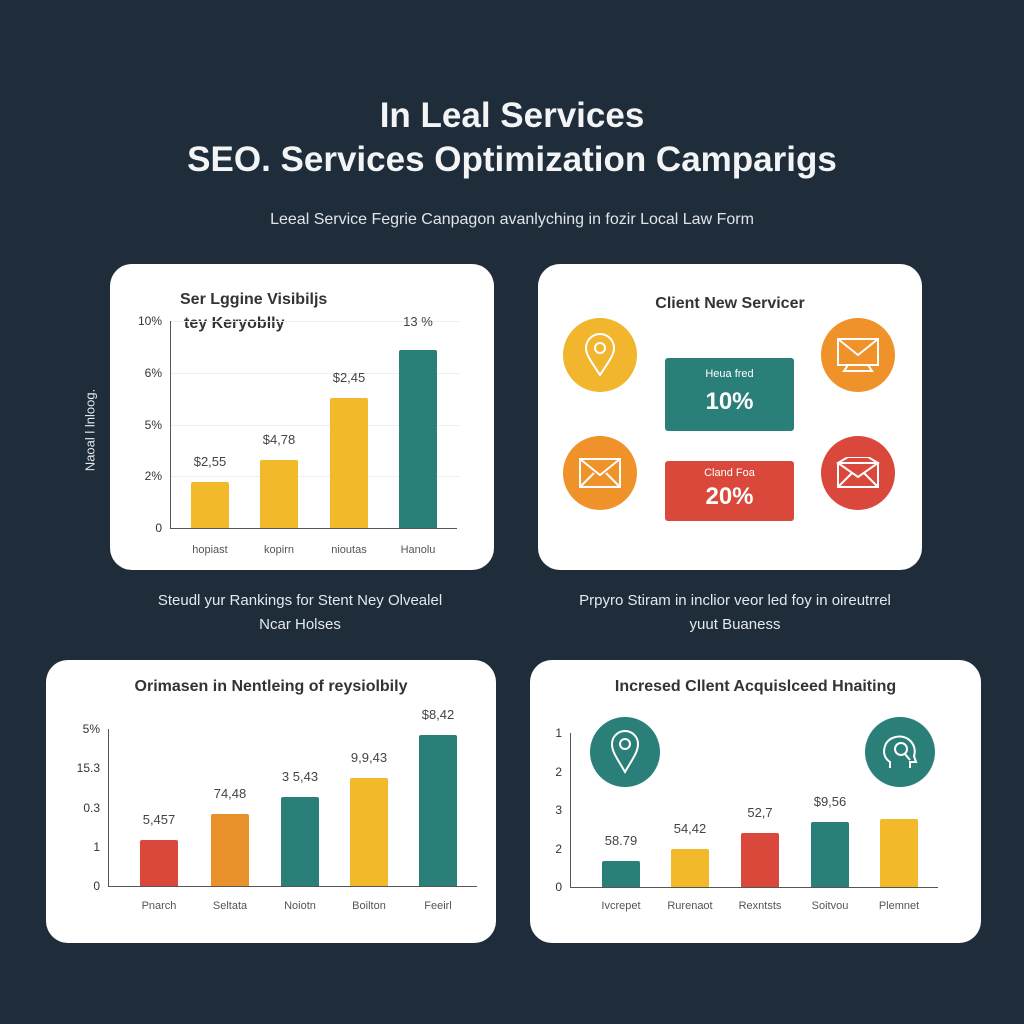 The image size is (1024, 1024). I want to click on page-title-line1: In Leal Services, so click(512, 115).